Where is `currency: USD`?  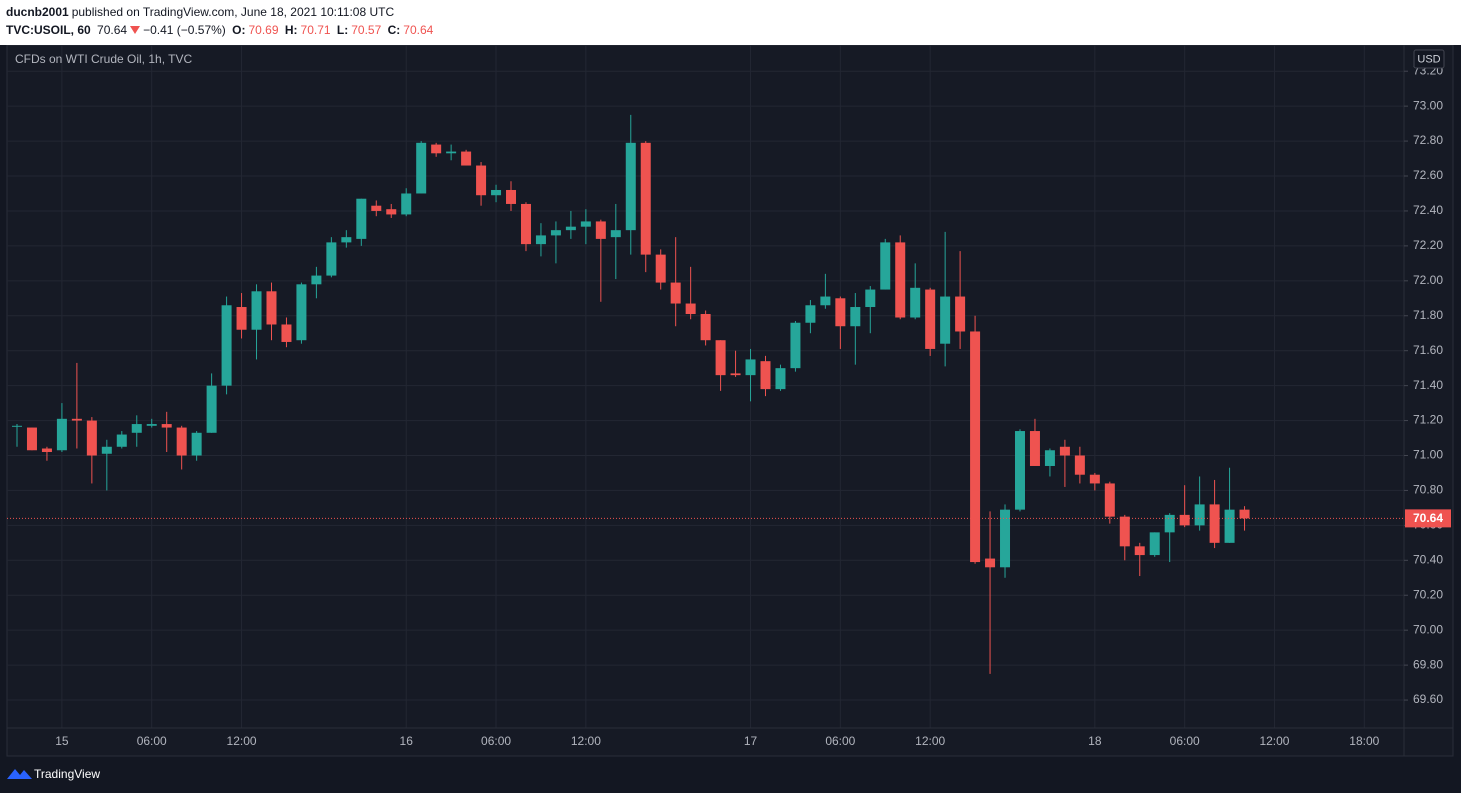
currency: USD is located at coordinates (1428, 59).